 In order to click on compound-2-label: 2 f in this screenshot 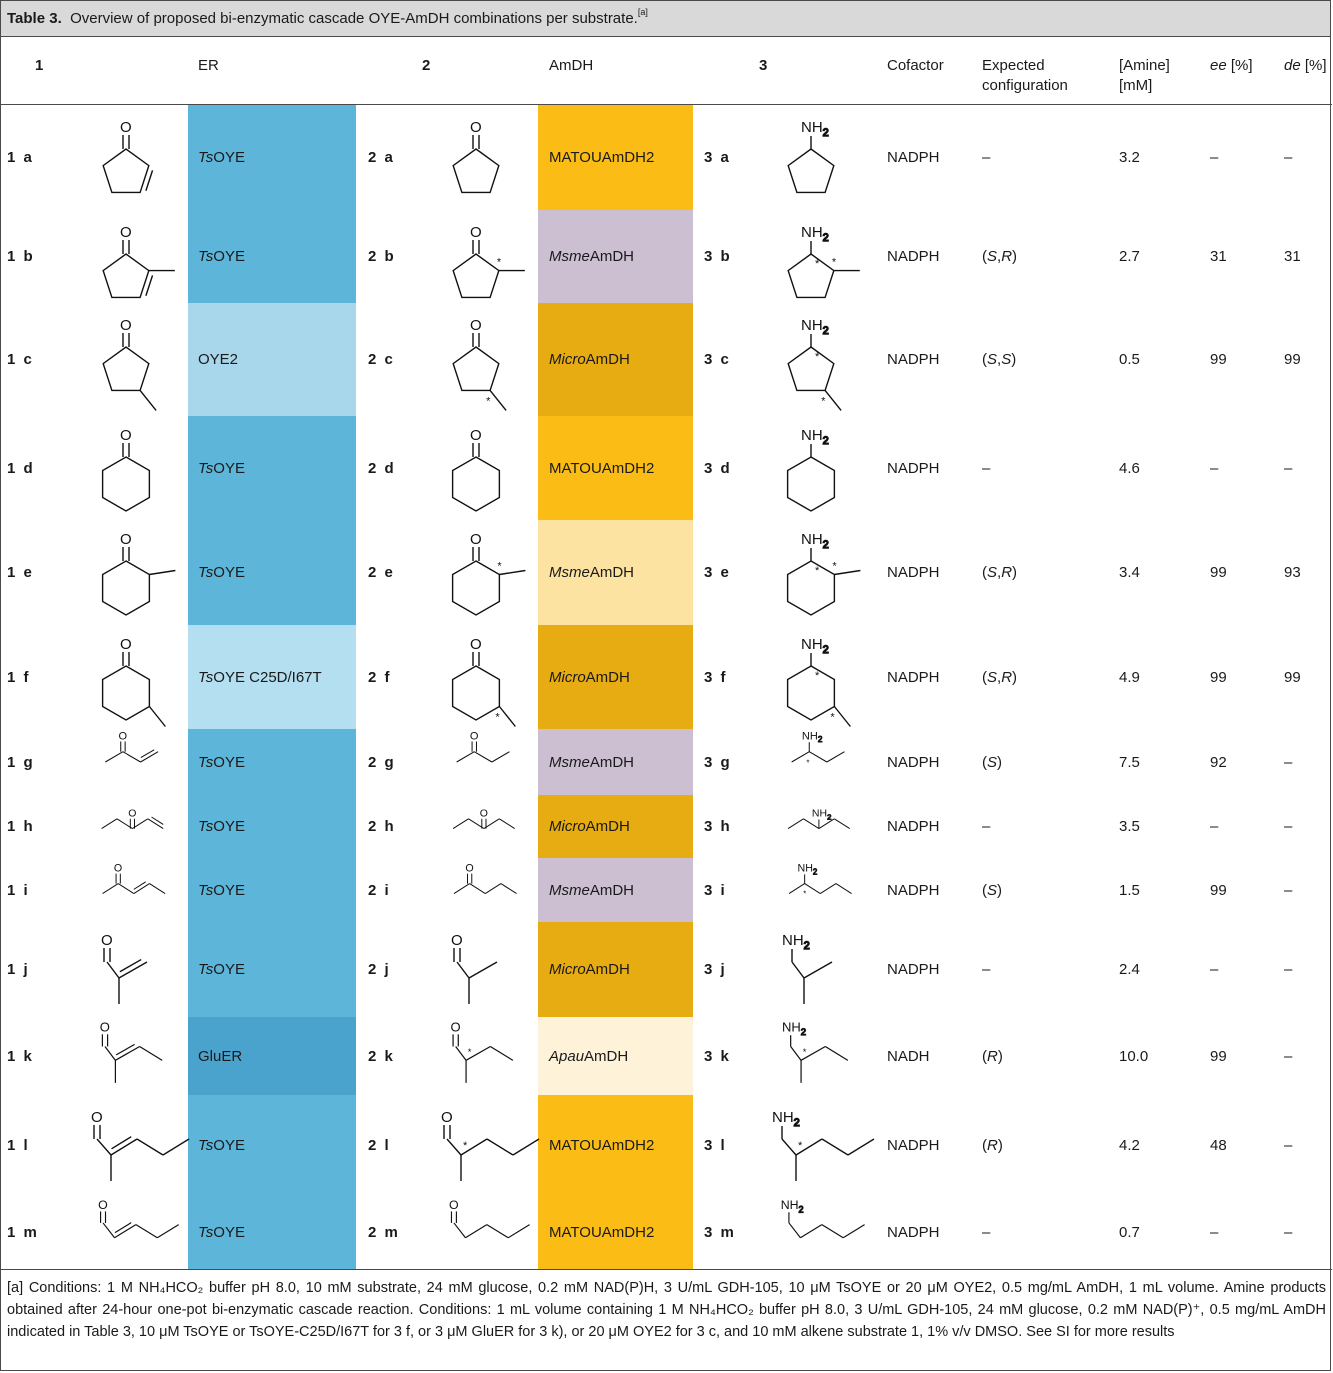, I will do `click(380, 677)`.